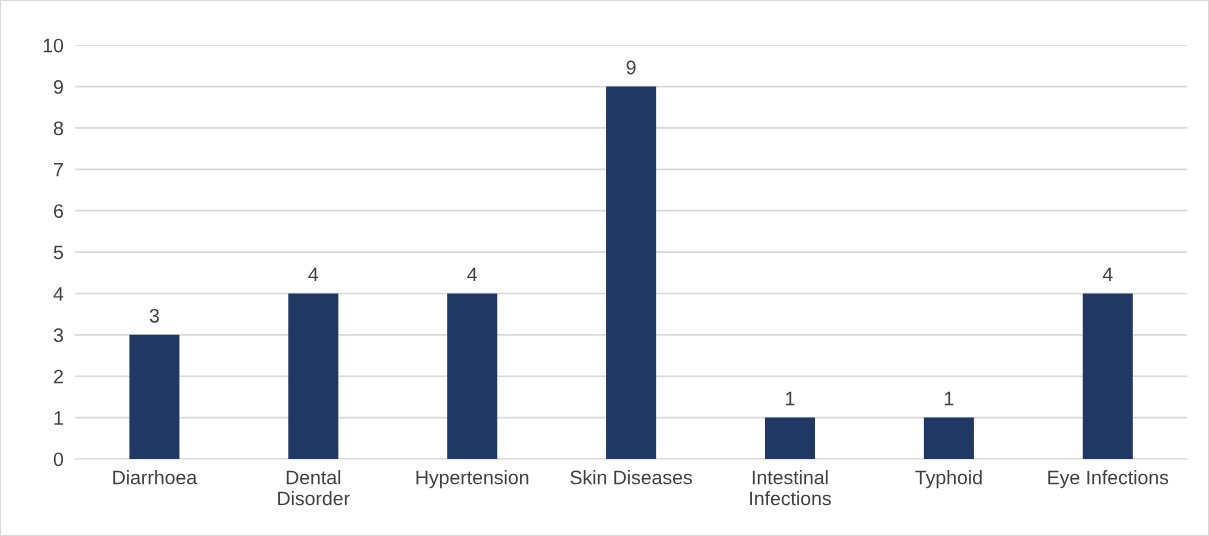  What do you see at coordinates (53, 45) in the screenshot?
I see `y-tick-label: 10` at bounding box center [53, 45].